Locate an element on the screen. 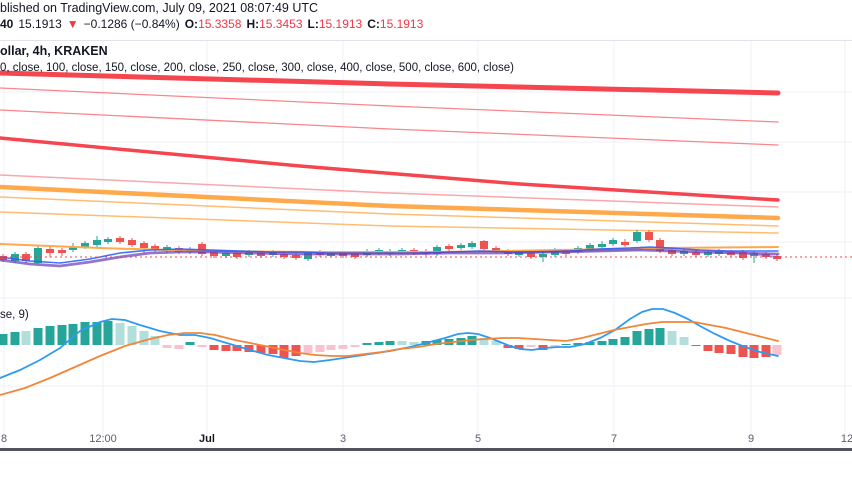  ohlc-open-value: 15.3358 is located at coordinates (220, 24).